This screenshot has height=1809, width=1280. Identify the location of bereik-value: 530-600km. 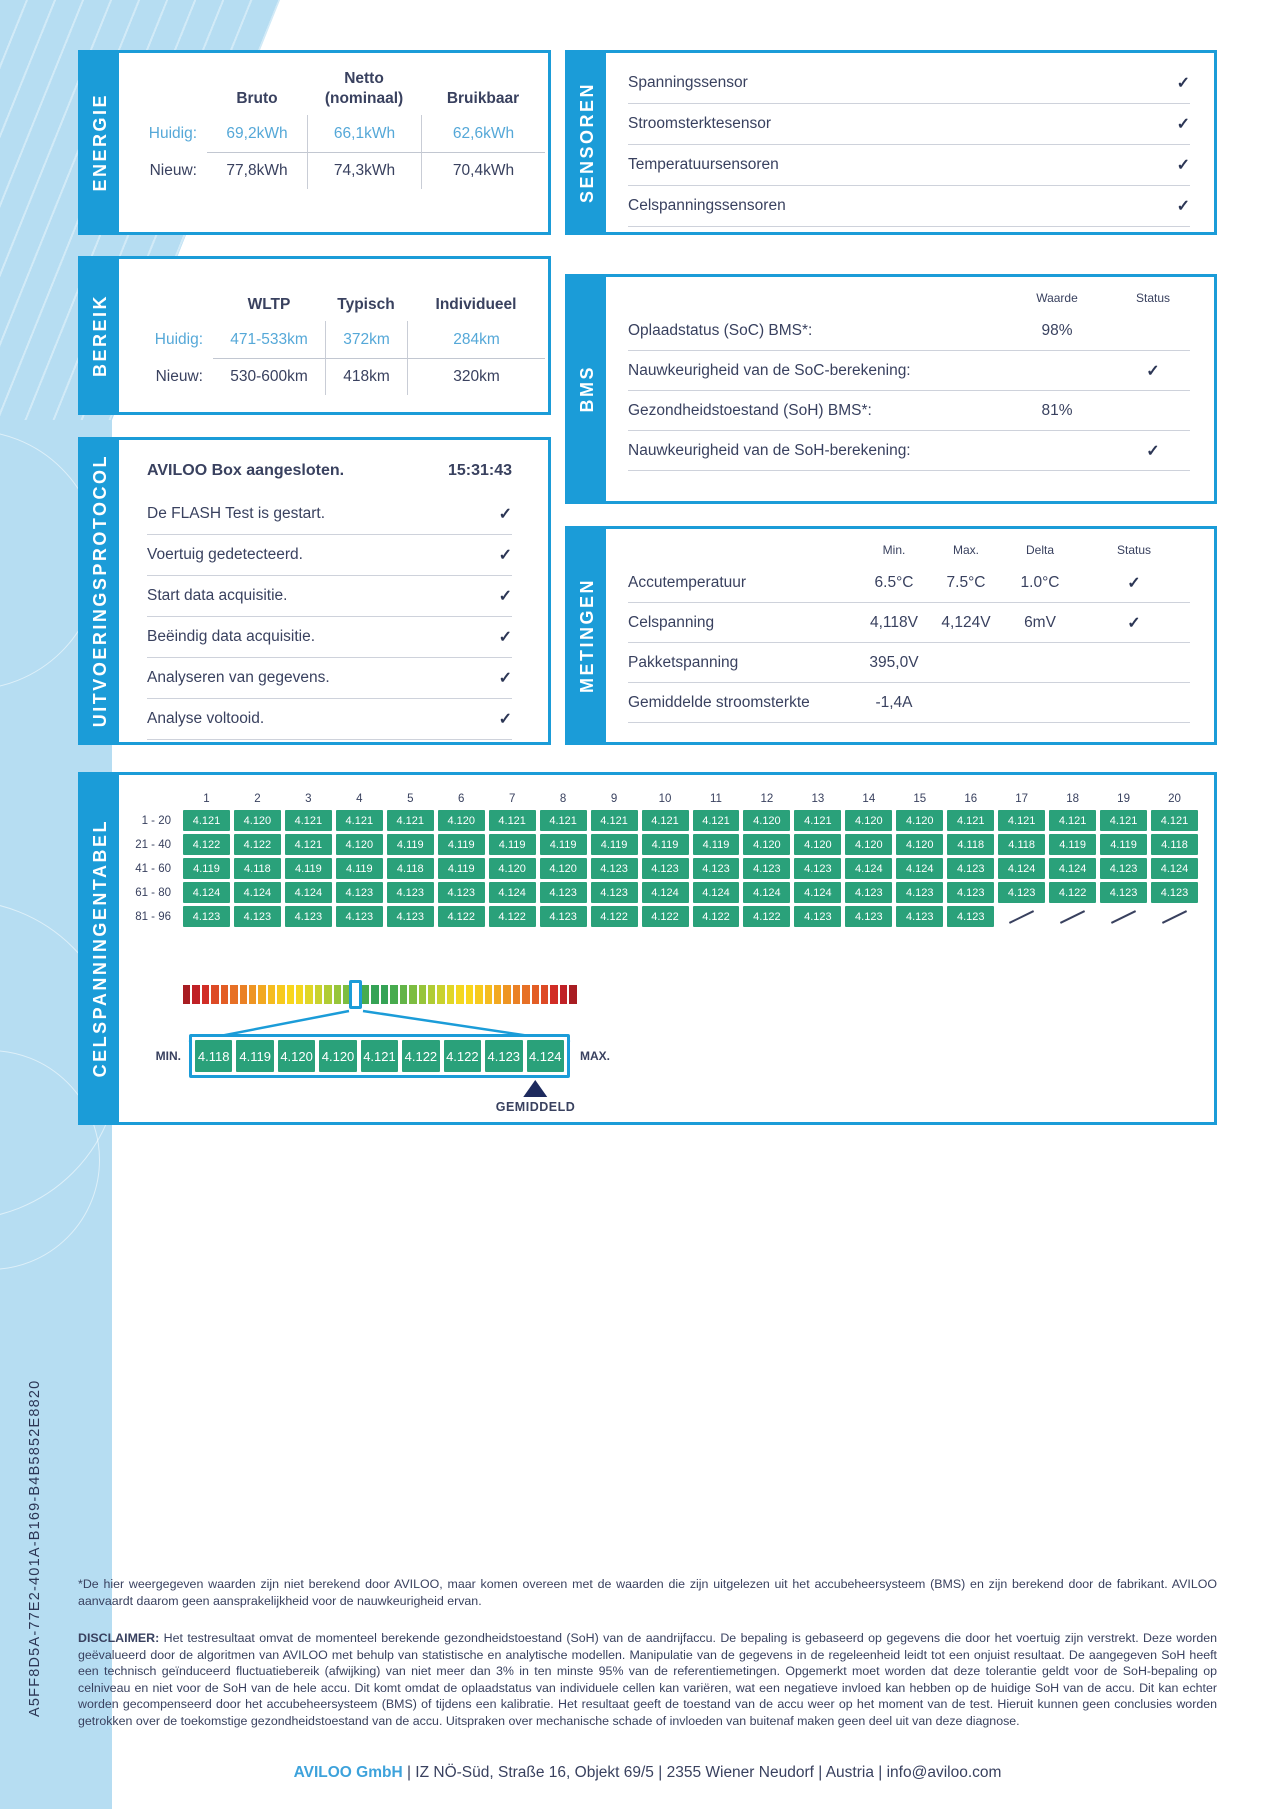
(269, 376).